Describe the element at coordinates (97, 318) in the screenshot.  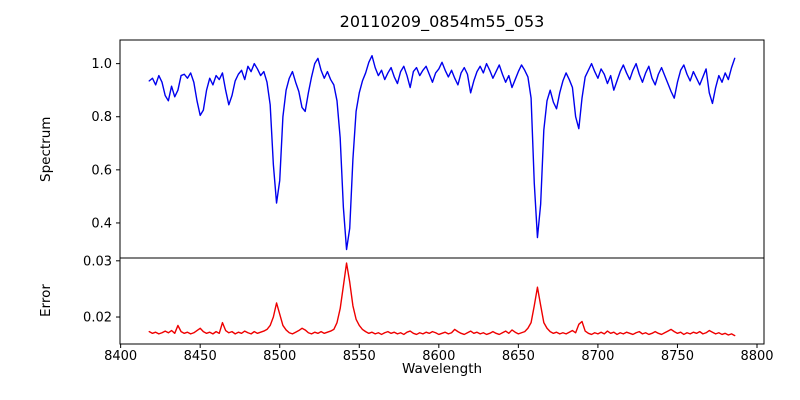
I see `error-y-tick-label: 0.02` at that location.